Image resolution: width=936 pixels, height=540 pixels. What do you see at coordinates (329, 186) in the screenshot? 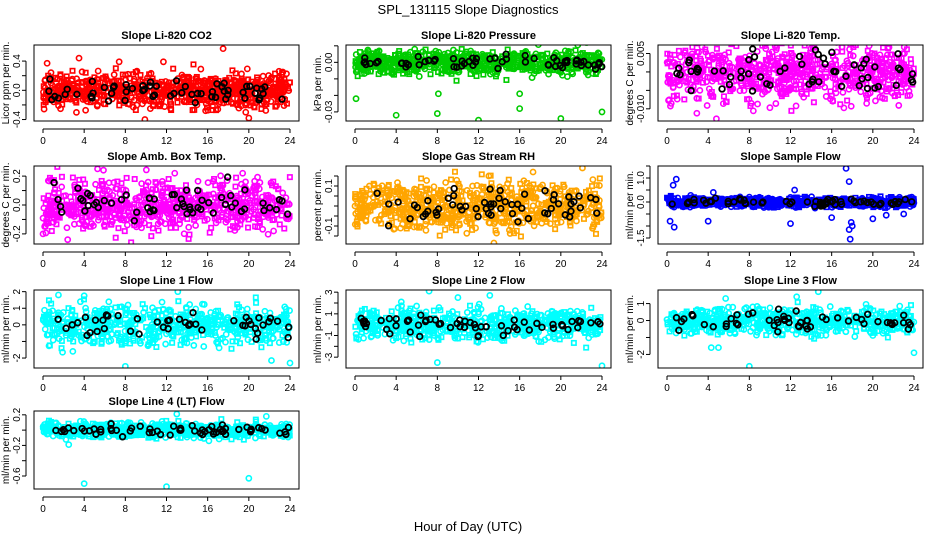
I see `y-tick-label: 0.1` at bounding box center [329, 186].